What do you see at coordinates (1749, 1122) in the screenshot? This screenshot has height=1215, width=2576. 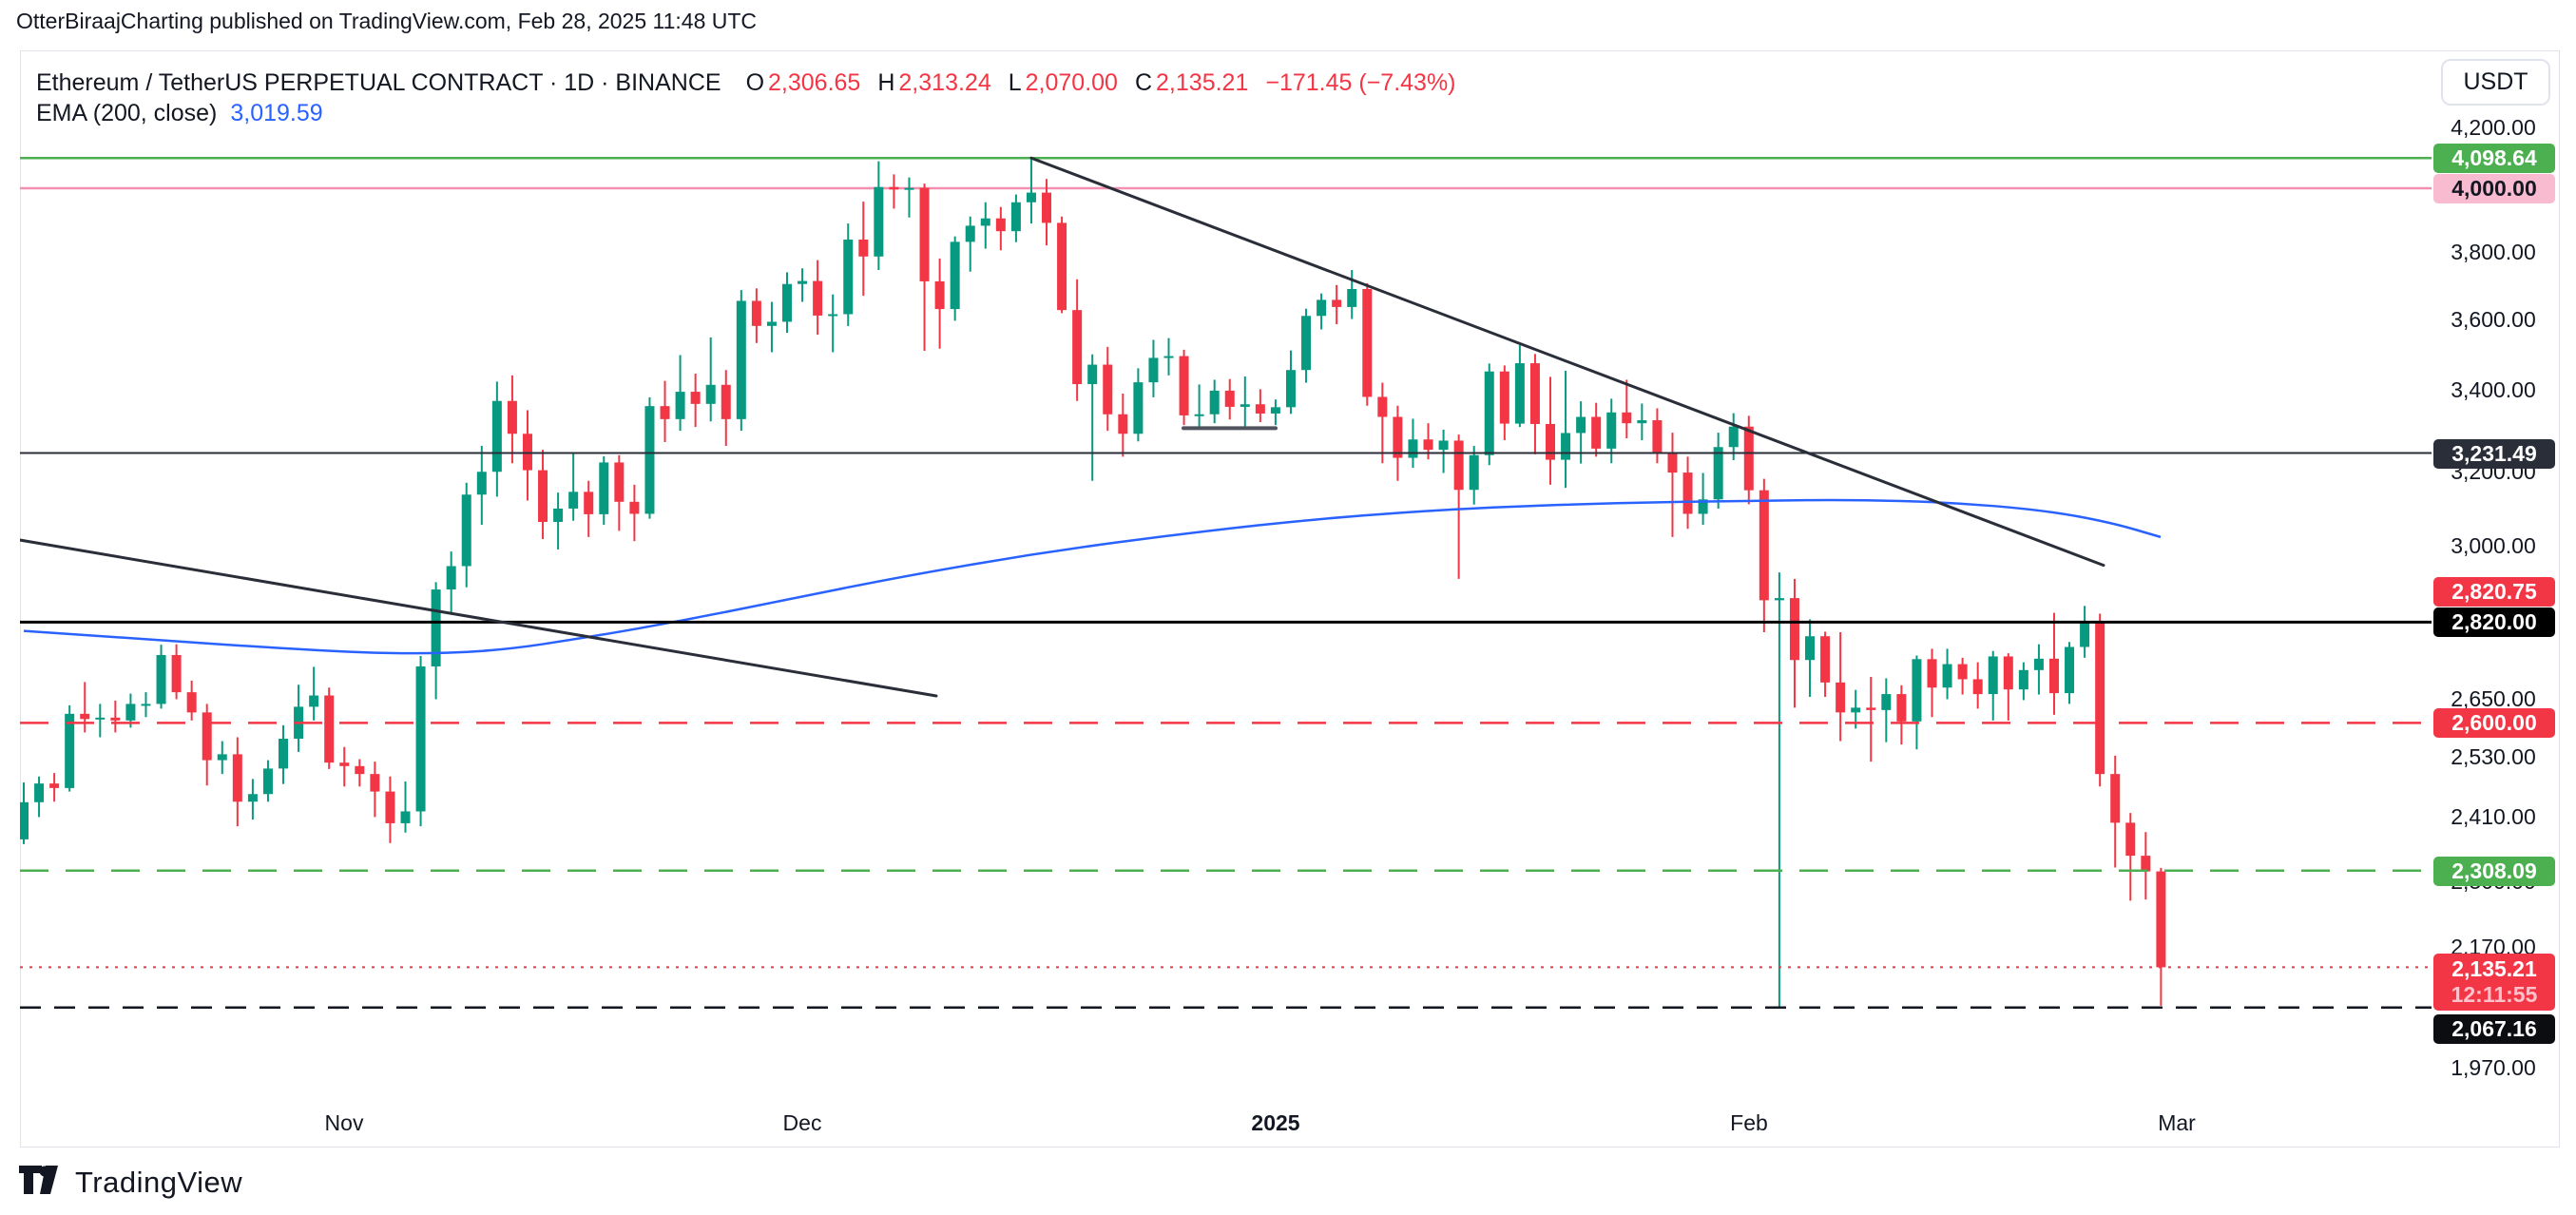 I see `time-axis-label: Feb` at bounding box center [1749, 1122].